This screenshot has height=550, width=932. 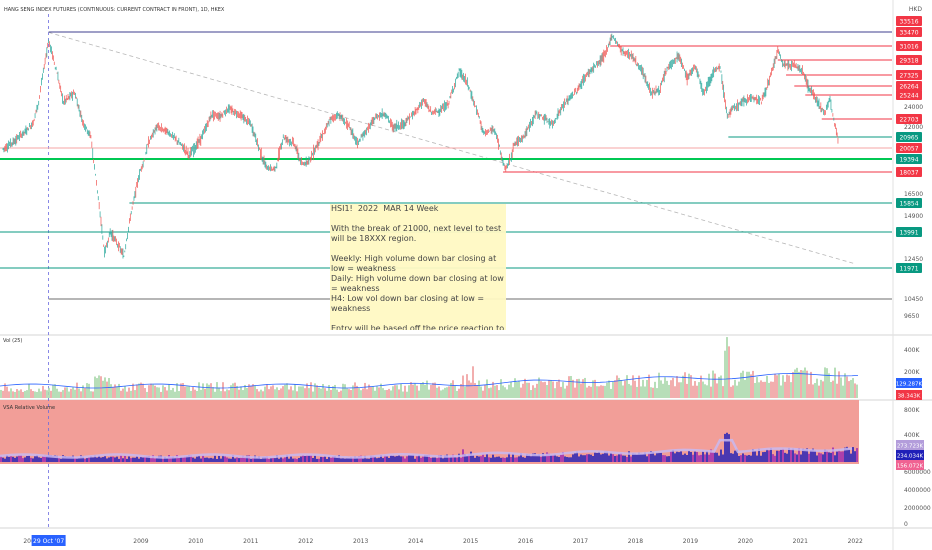 I want to click on price-badge-label: 25244, so click(x=908, y=96).